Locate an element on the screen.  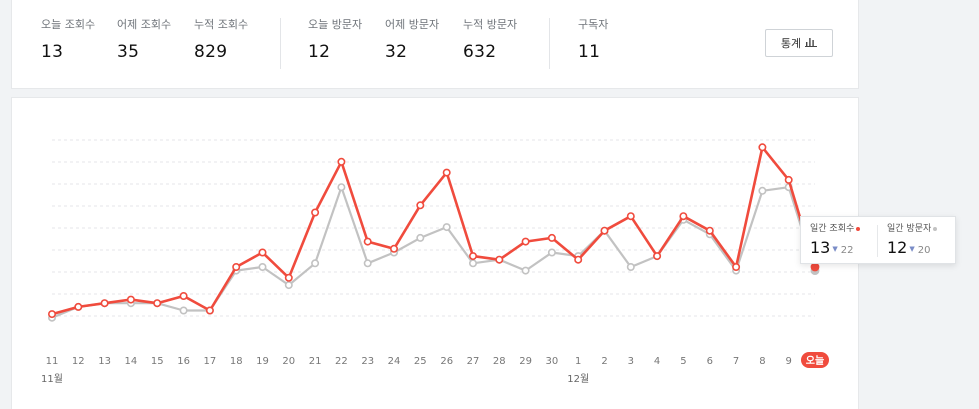
chart-tooltip: 일간 조회수 13 ▼ 22 일간 방문자 12 ▼ 20 is located at coordinates (878, 240).